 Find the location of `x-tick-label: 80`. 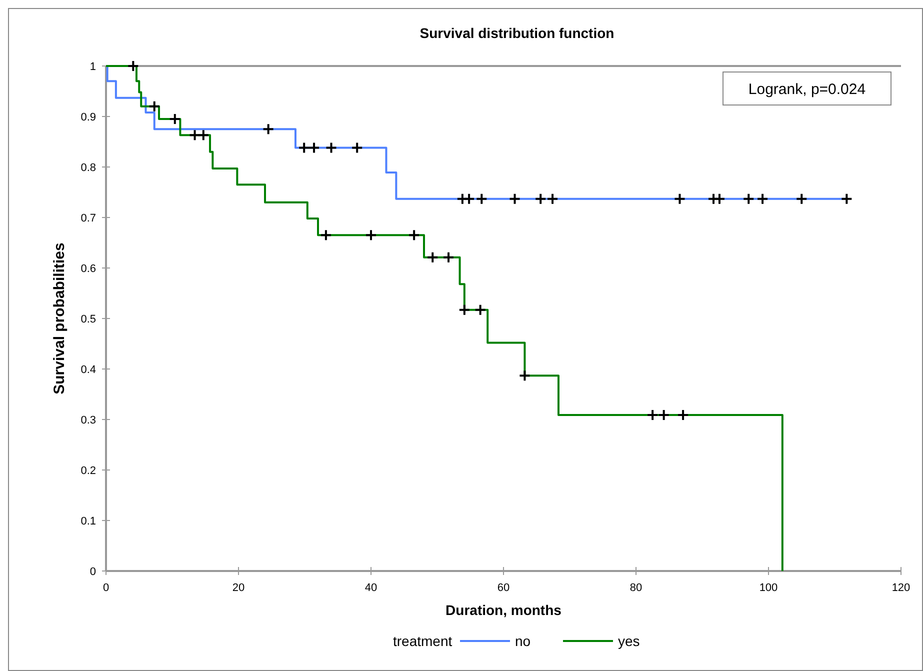

x-tick-label: 80 is located at coordinates (636, 588).